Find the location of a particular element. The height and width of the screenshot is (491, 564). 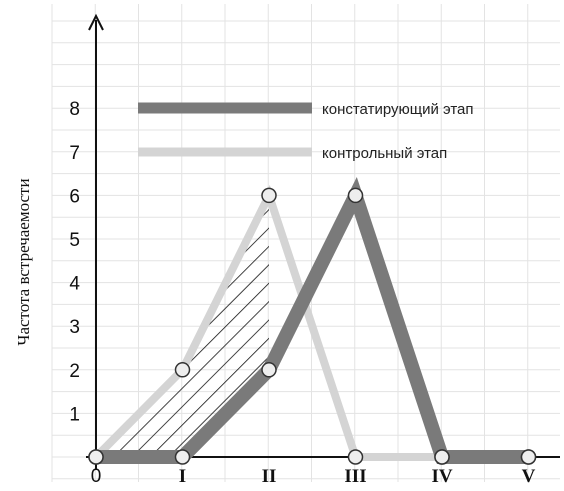

x-tick-label: I is located at coordinates (182, 476).